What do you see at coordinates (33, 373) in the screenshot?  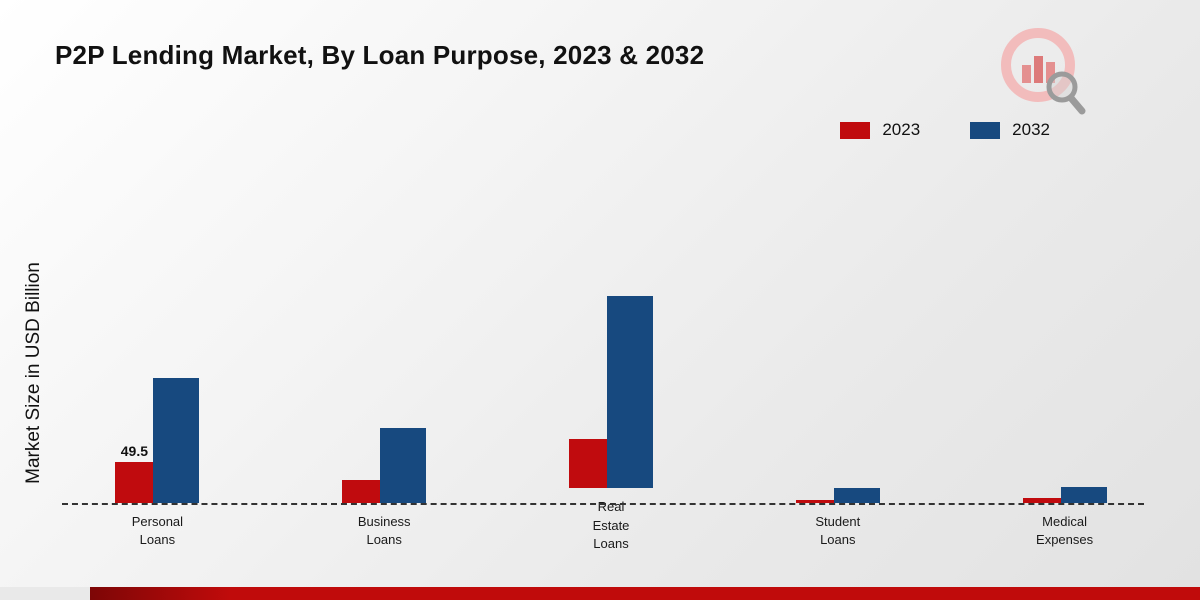 I see `y-axis-label: Market Size in USD Billion` at bounding box center [33, 373].